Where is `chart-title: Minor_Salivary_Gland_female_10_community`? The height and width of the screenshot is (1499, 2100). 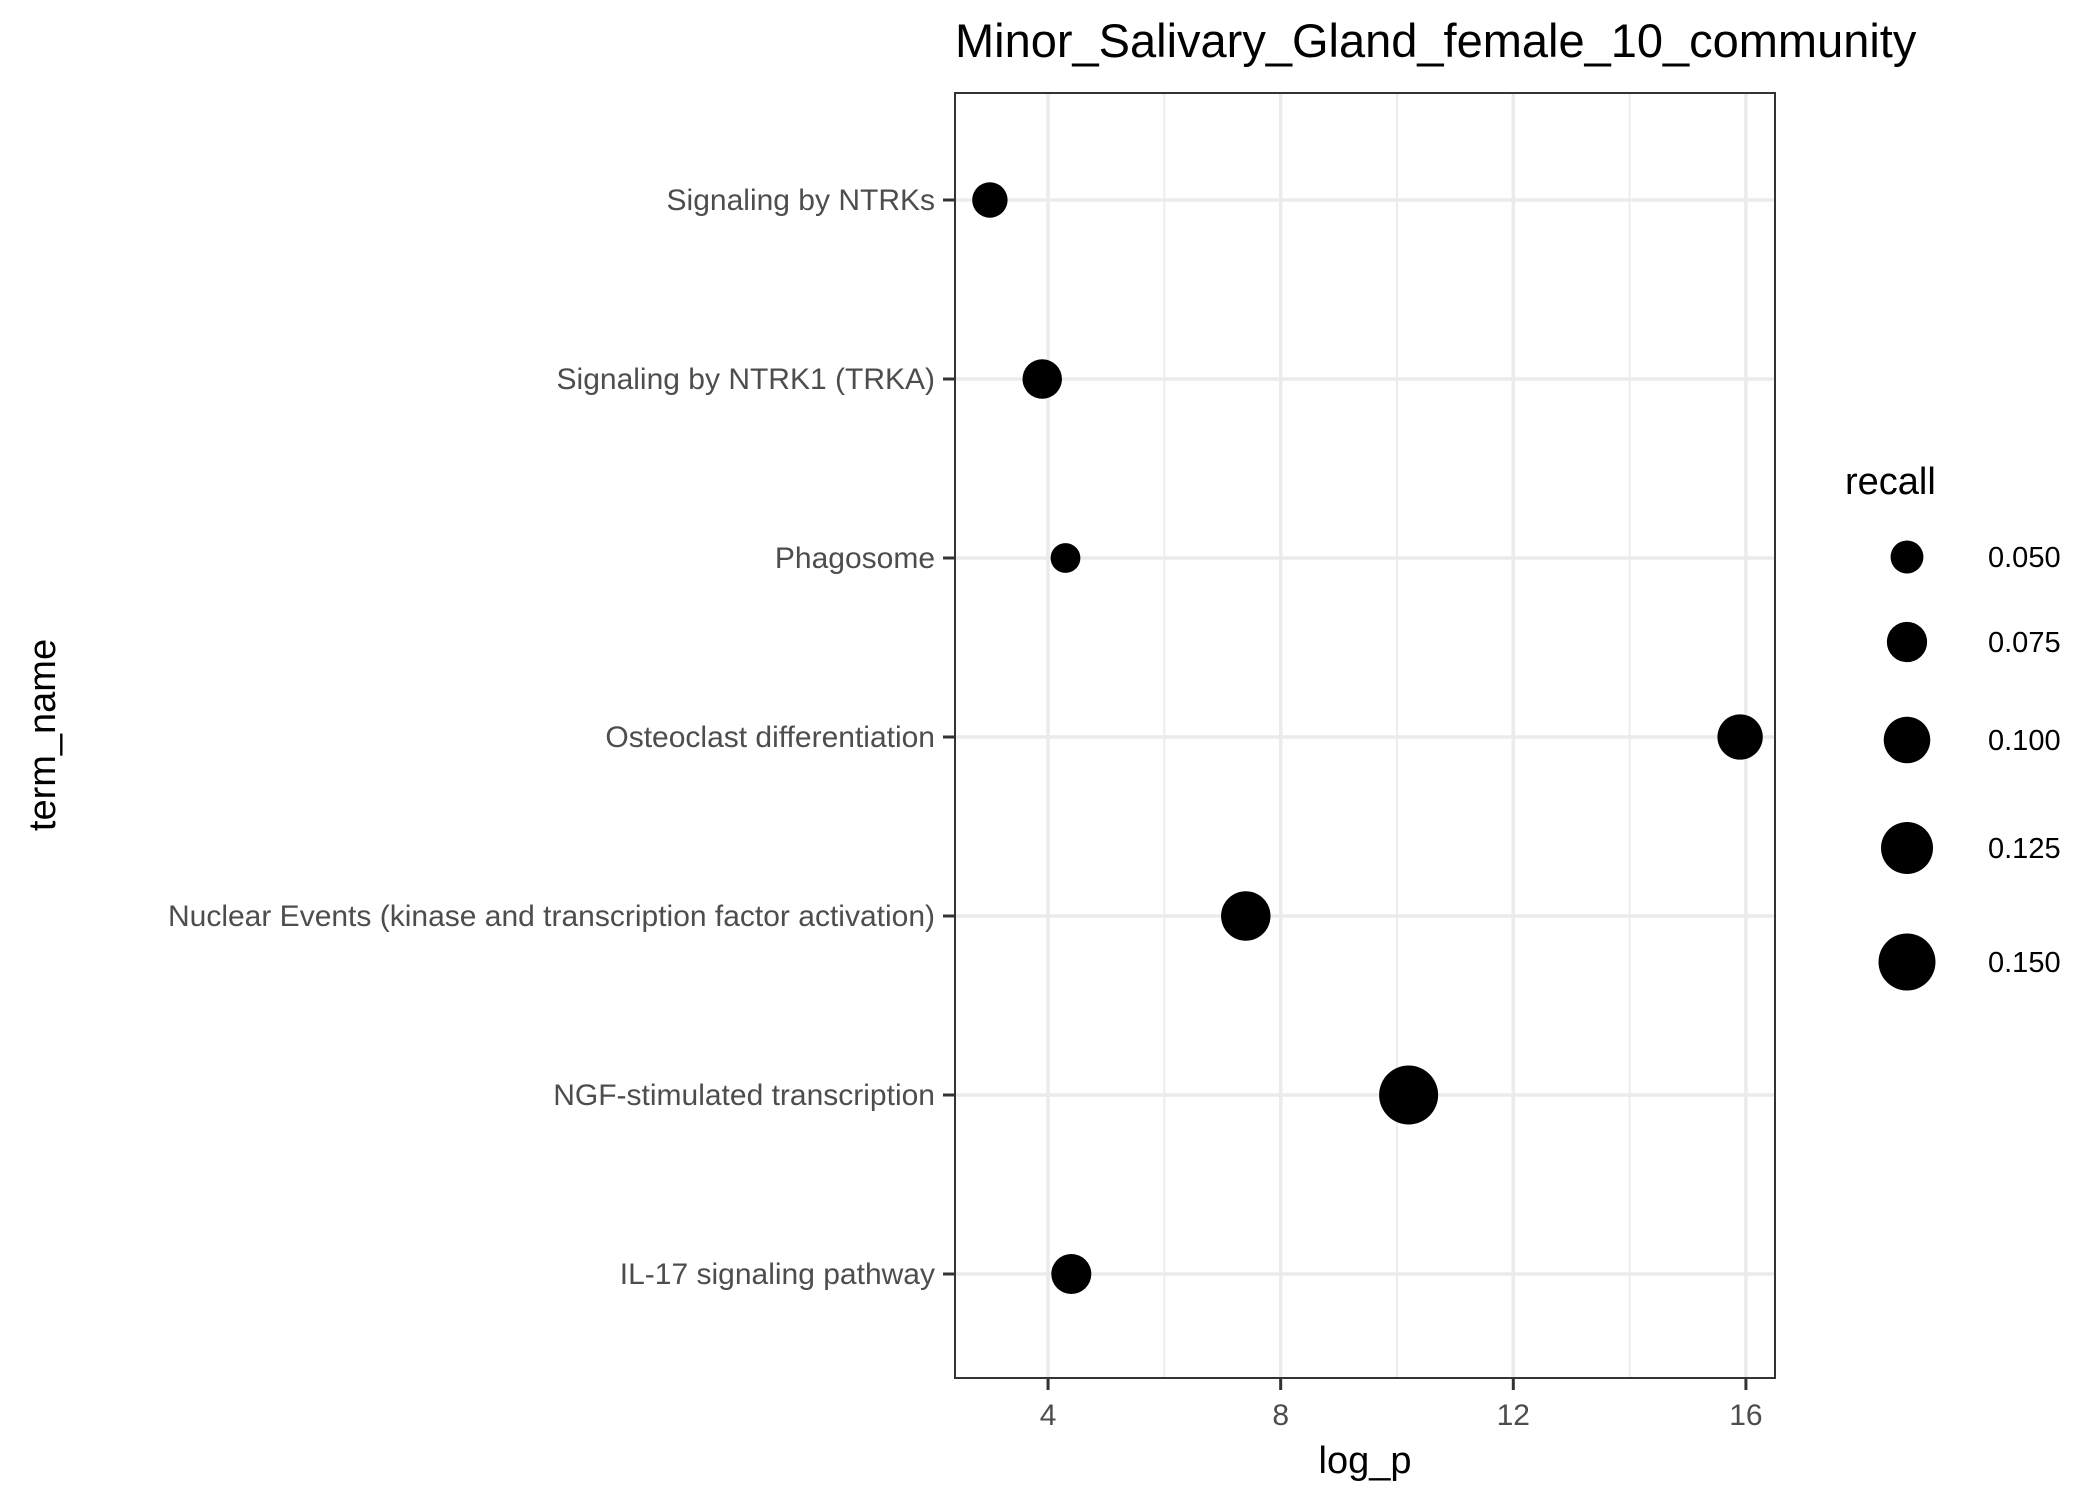 chart-title: Minor_Salivary_Gland_female_10_community is located at coordinates (1436, 40).